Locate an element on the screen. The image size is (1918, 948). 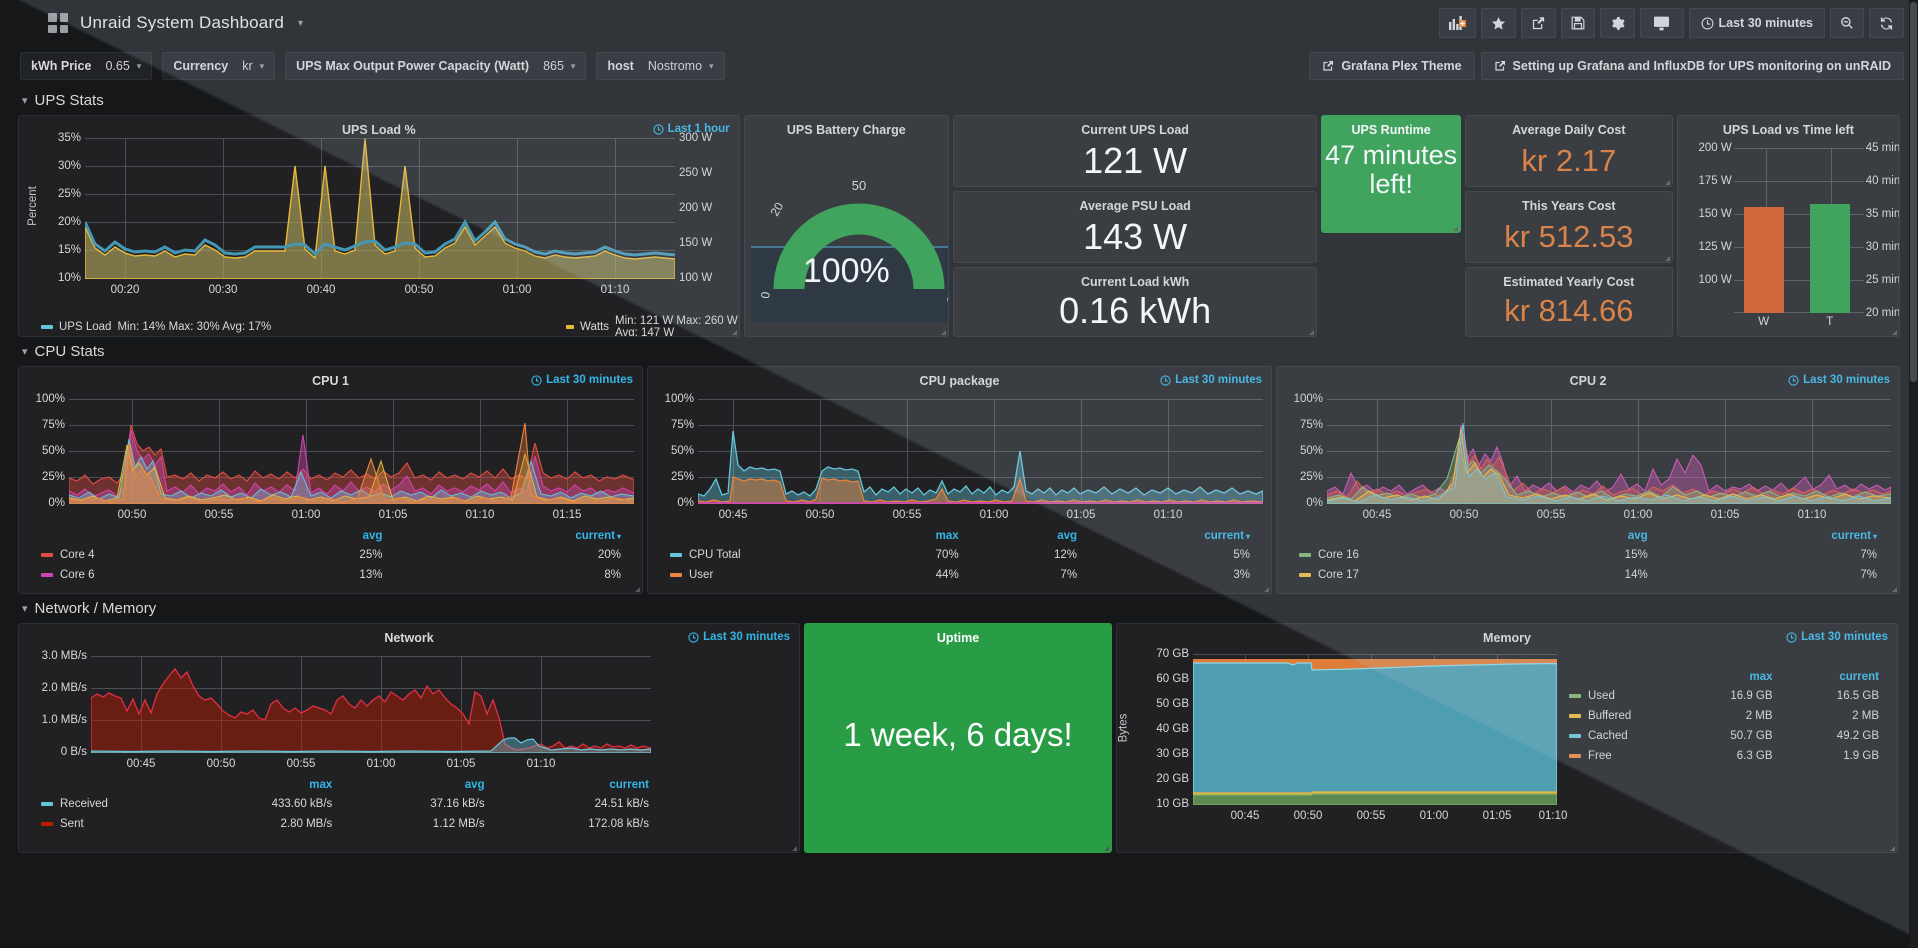
legend-series-name: Core 17 is located at coordinates (1338, 575).